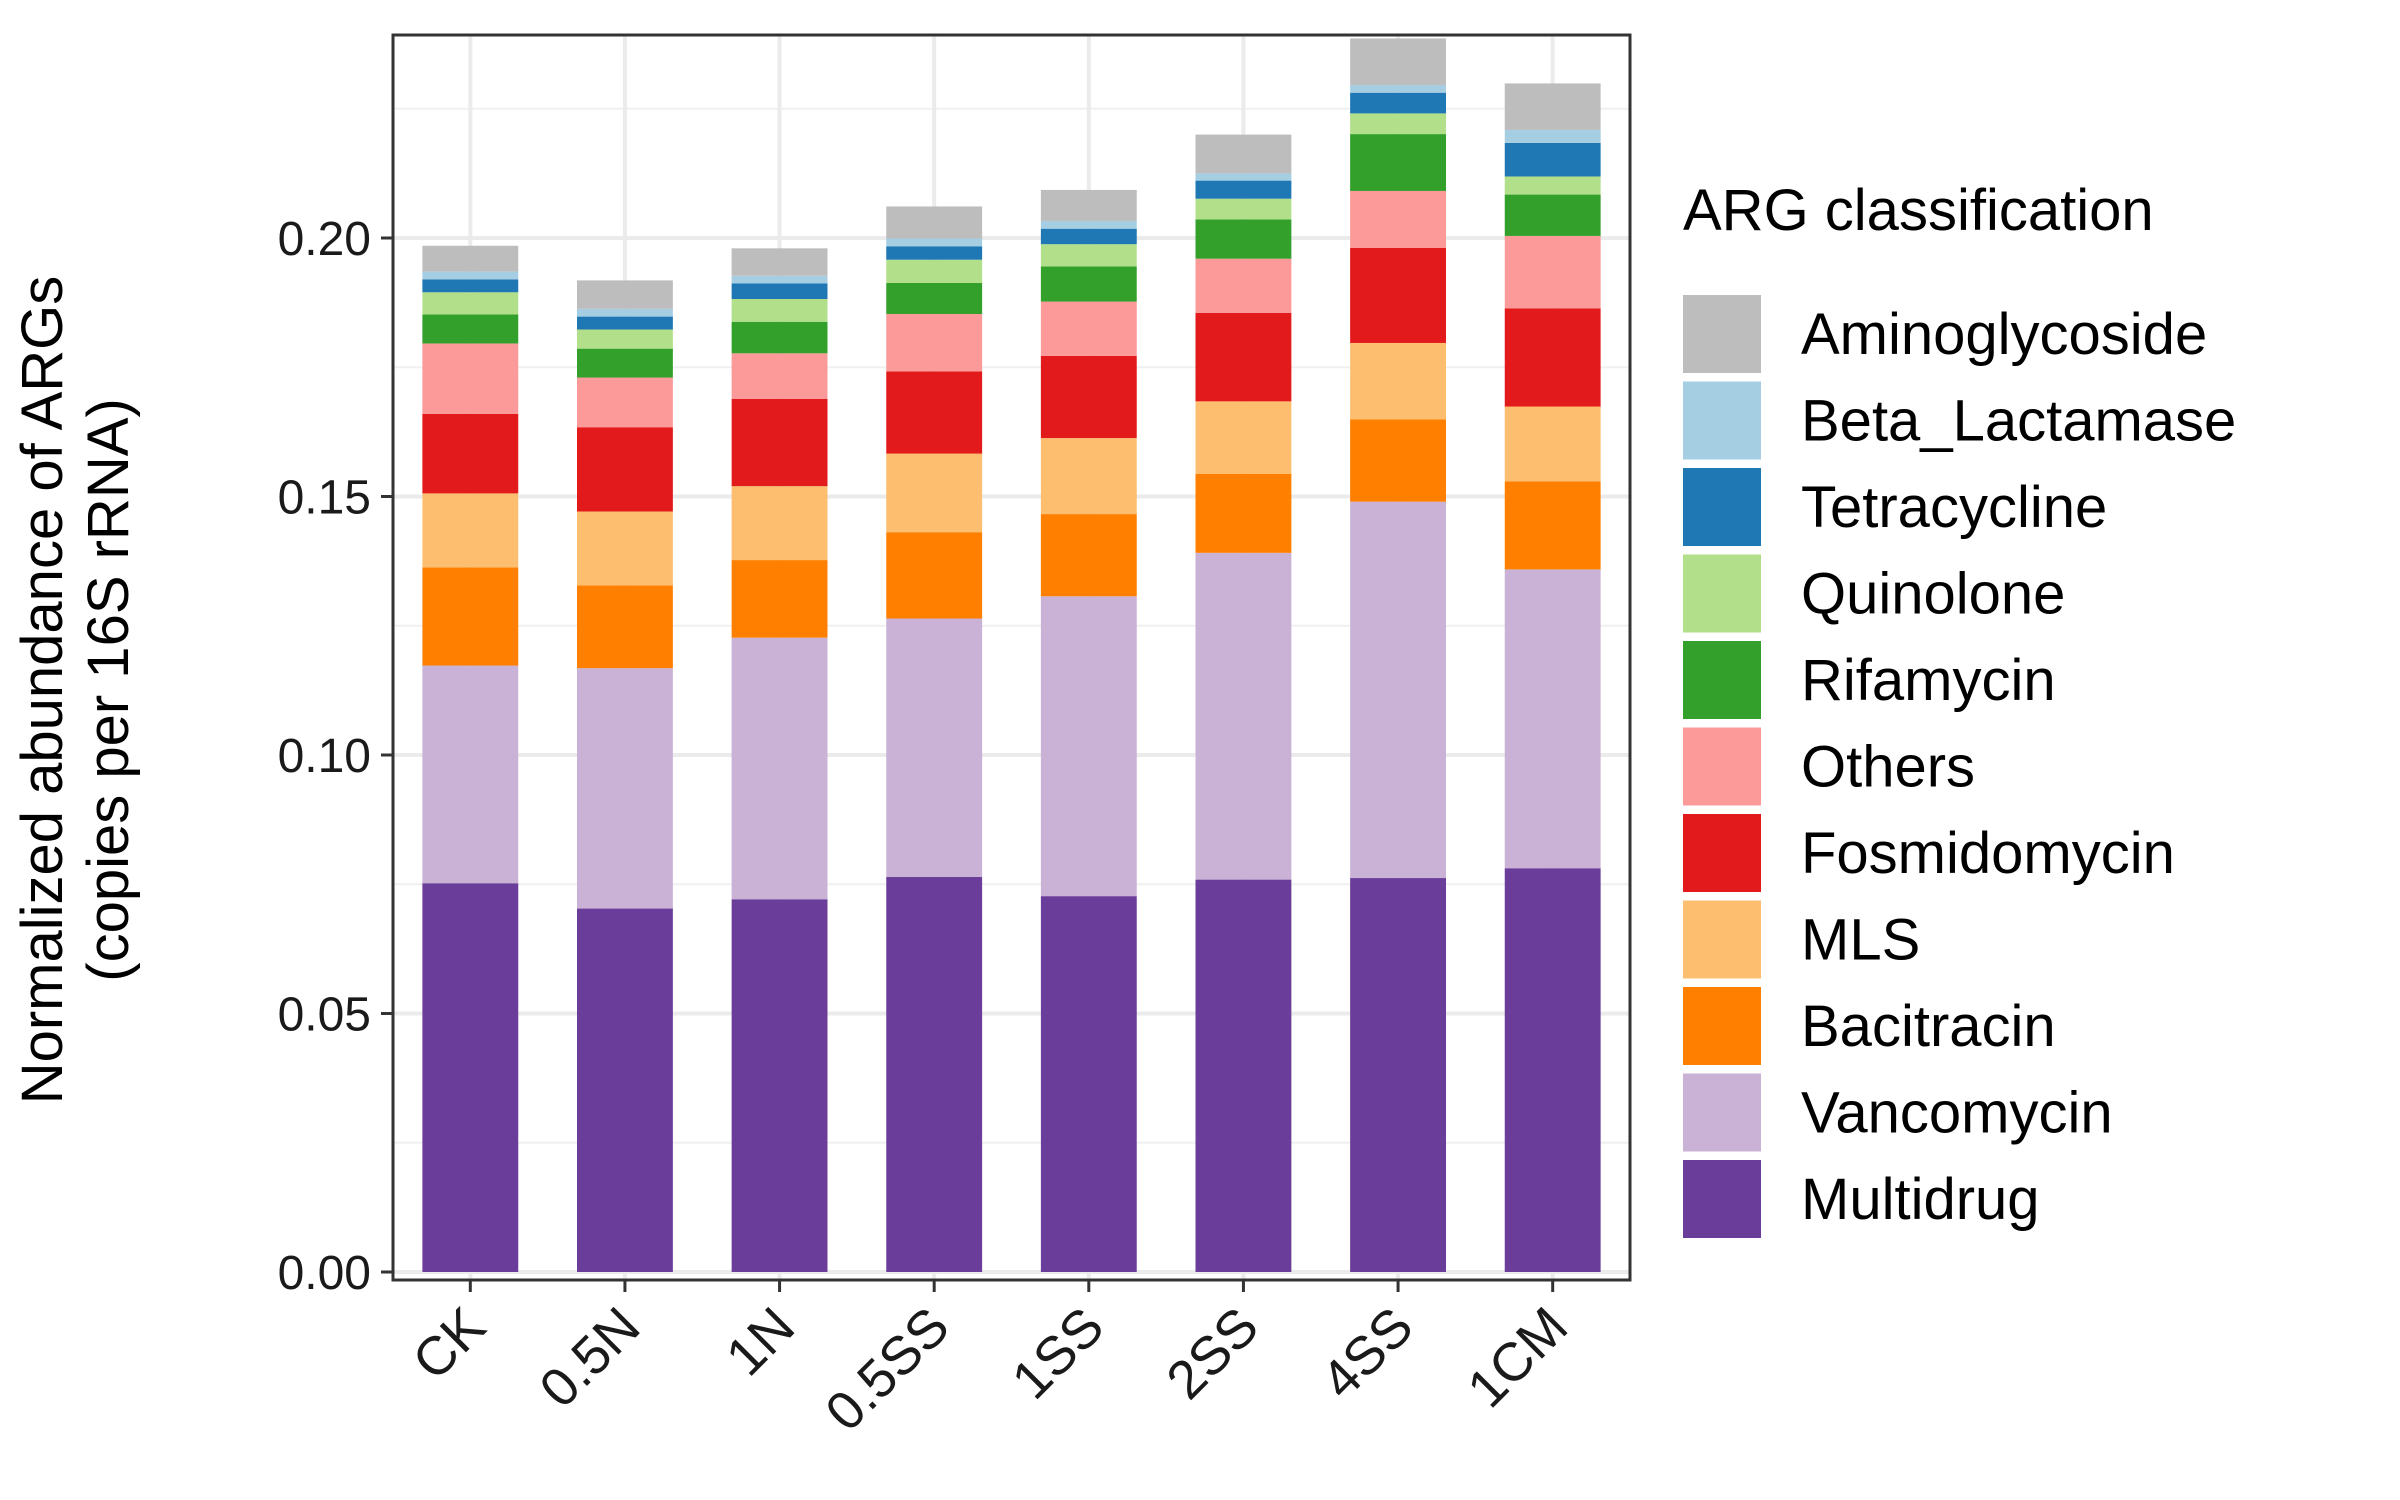 Image resolution: width=2400 pixels, height=1500 pixels. Describe the element at coordinates (1722, 680) in the screenshot. I see `legend-key-rifamycin` at that location.